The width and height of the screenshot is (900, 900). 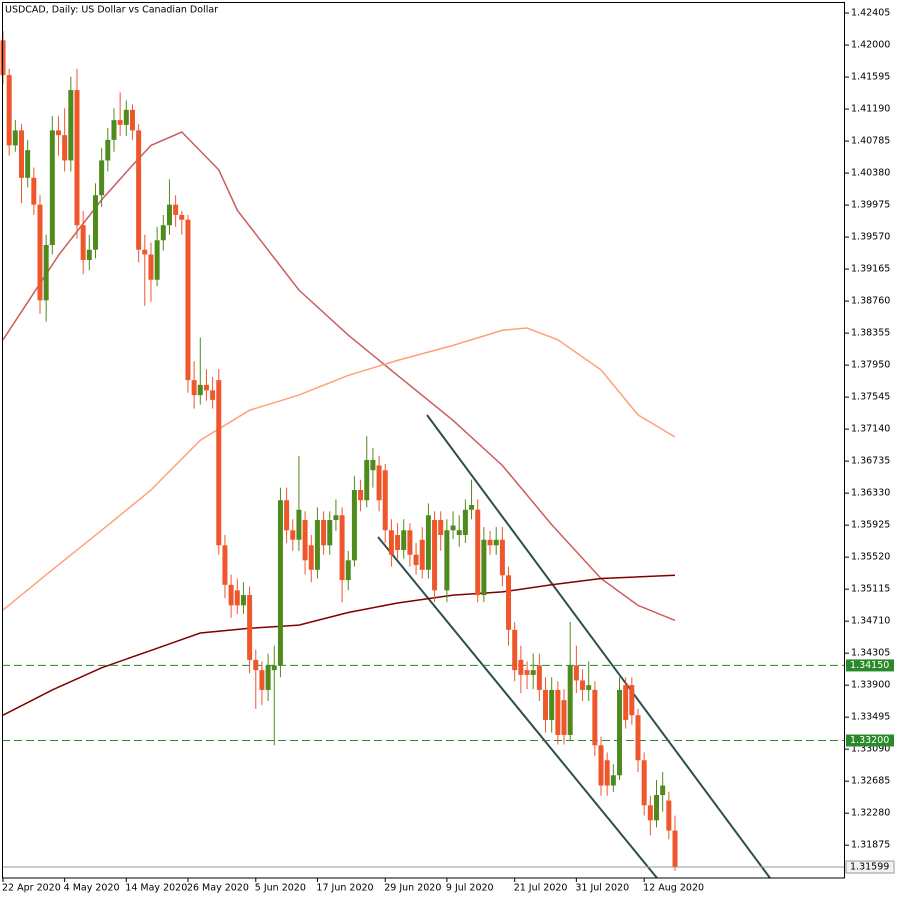 I want to click on x-tick-label: 22 Apr 2020, so click(x=31, y=888).